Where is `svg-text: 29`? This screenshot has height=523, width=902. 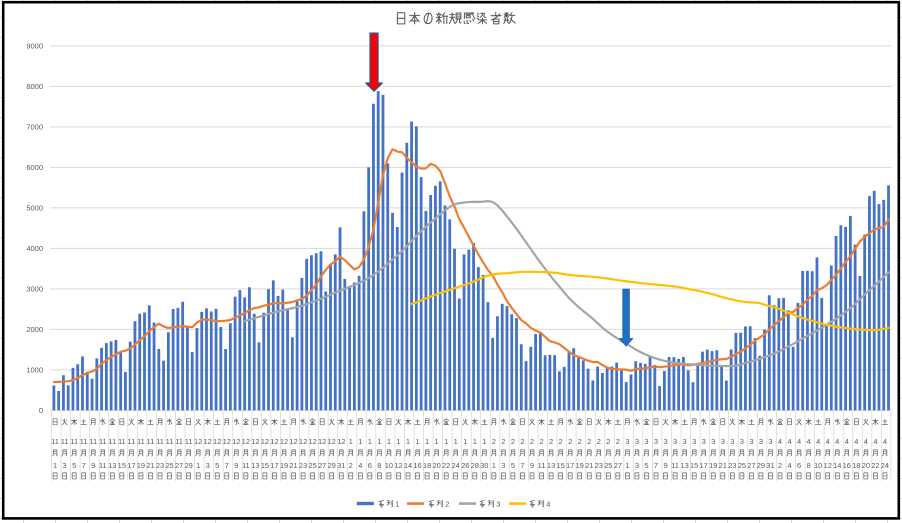
svg-text: 29 is located at coordinates (761, 465).